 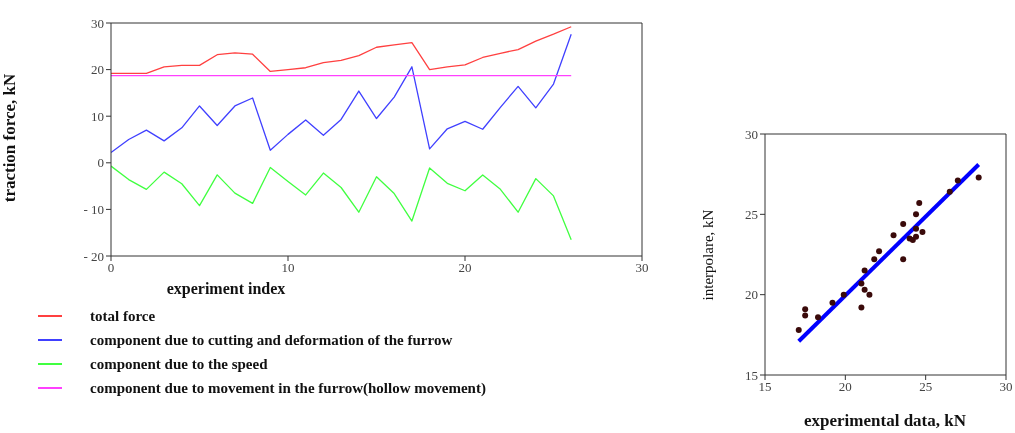 What do you see at coordinates (93, 256) in the screenshot?
I see `y-tick-label: - 20` at bounding box center [93, 256].